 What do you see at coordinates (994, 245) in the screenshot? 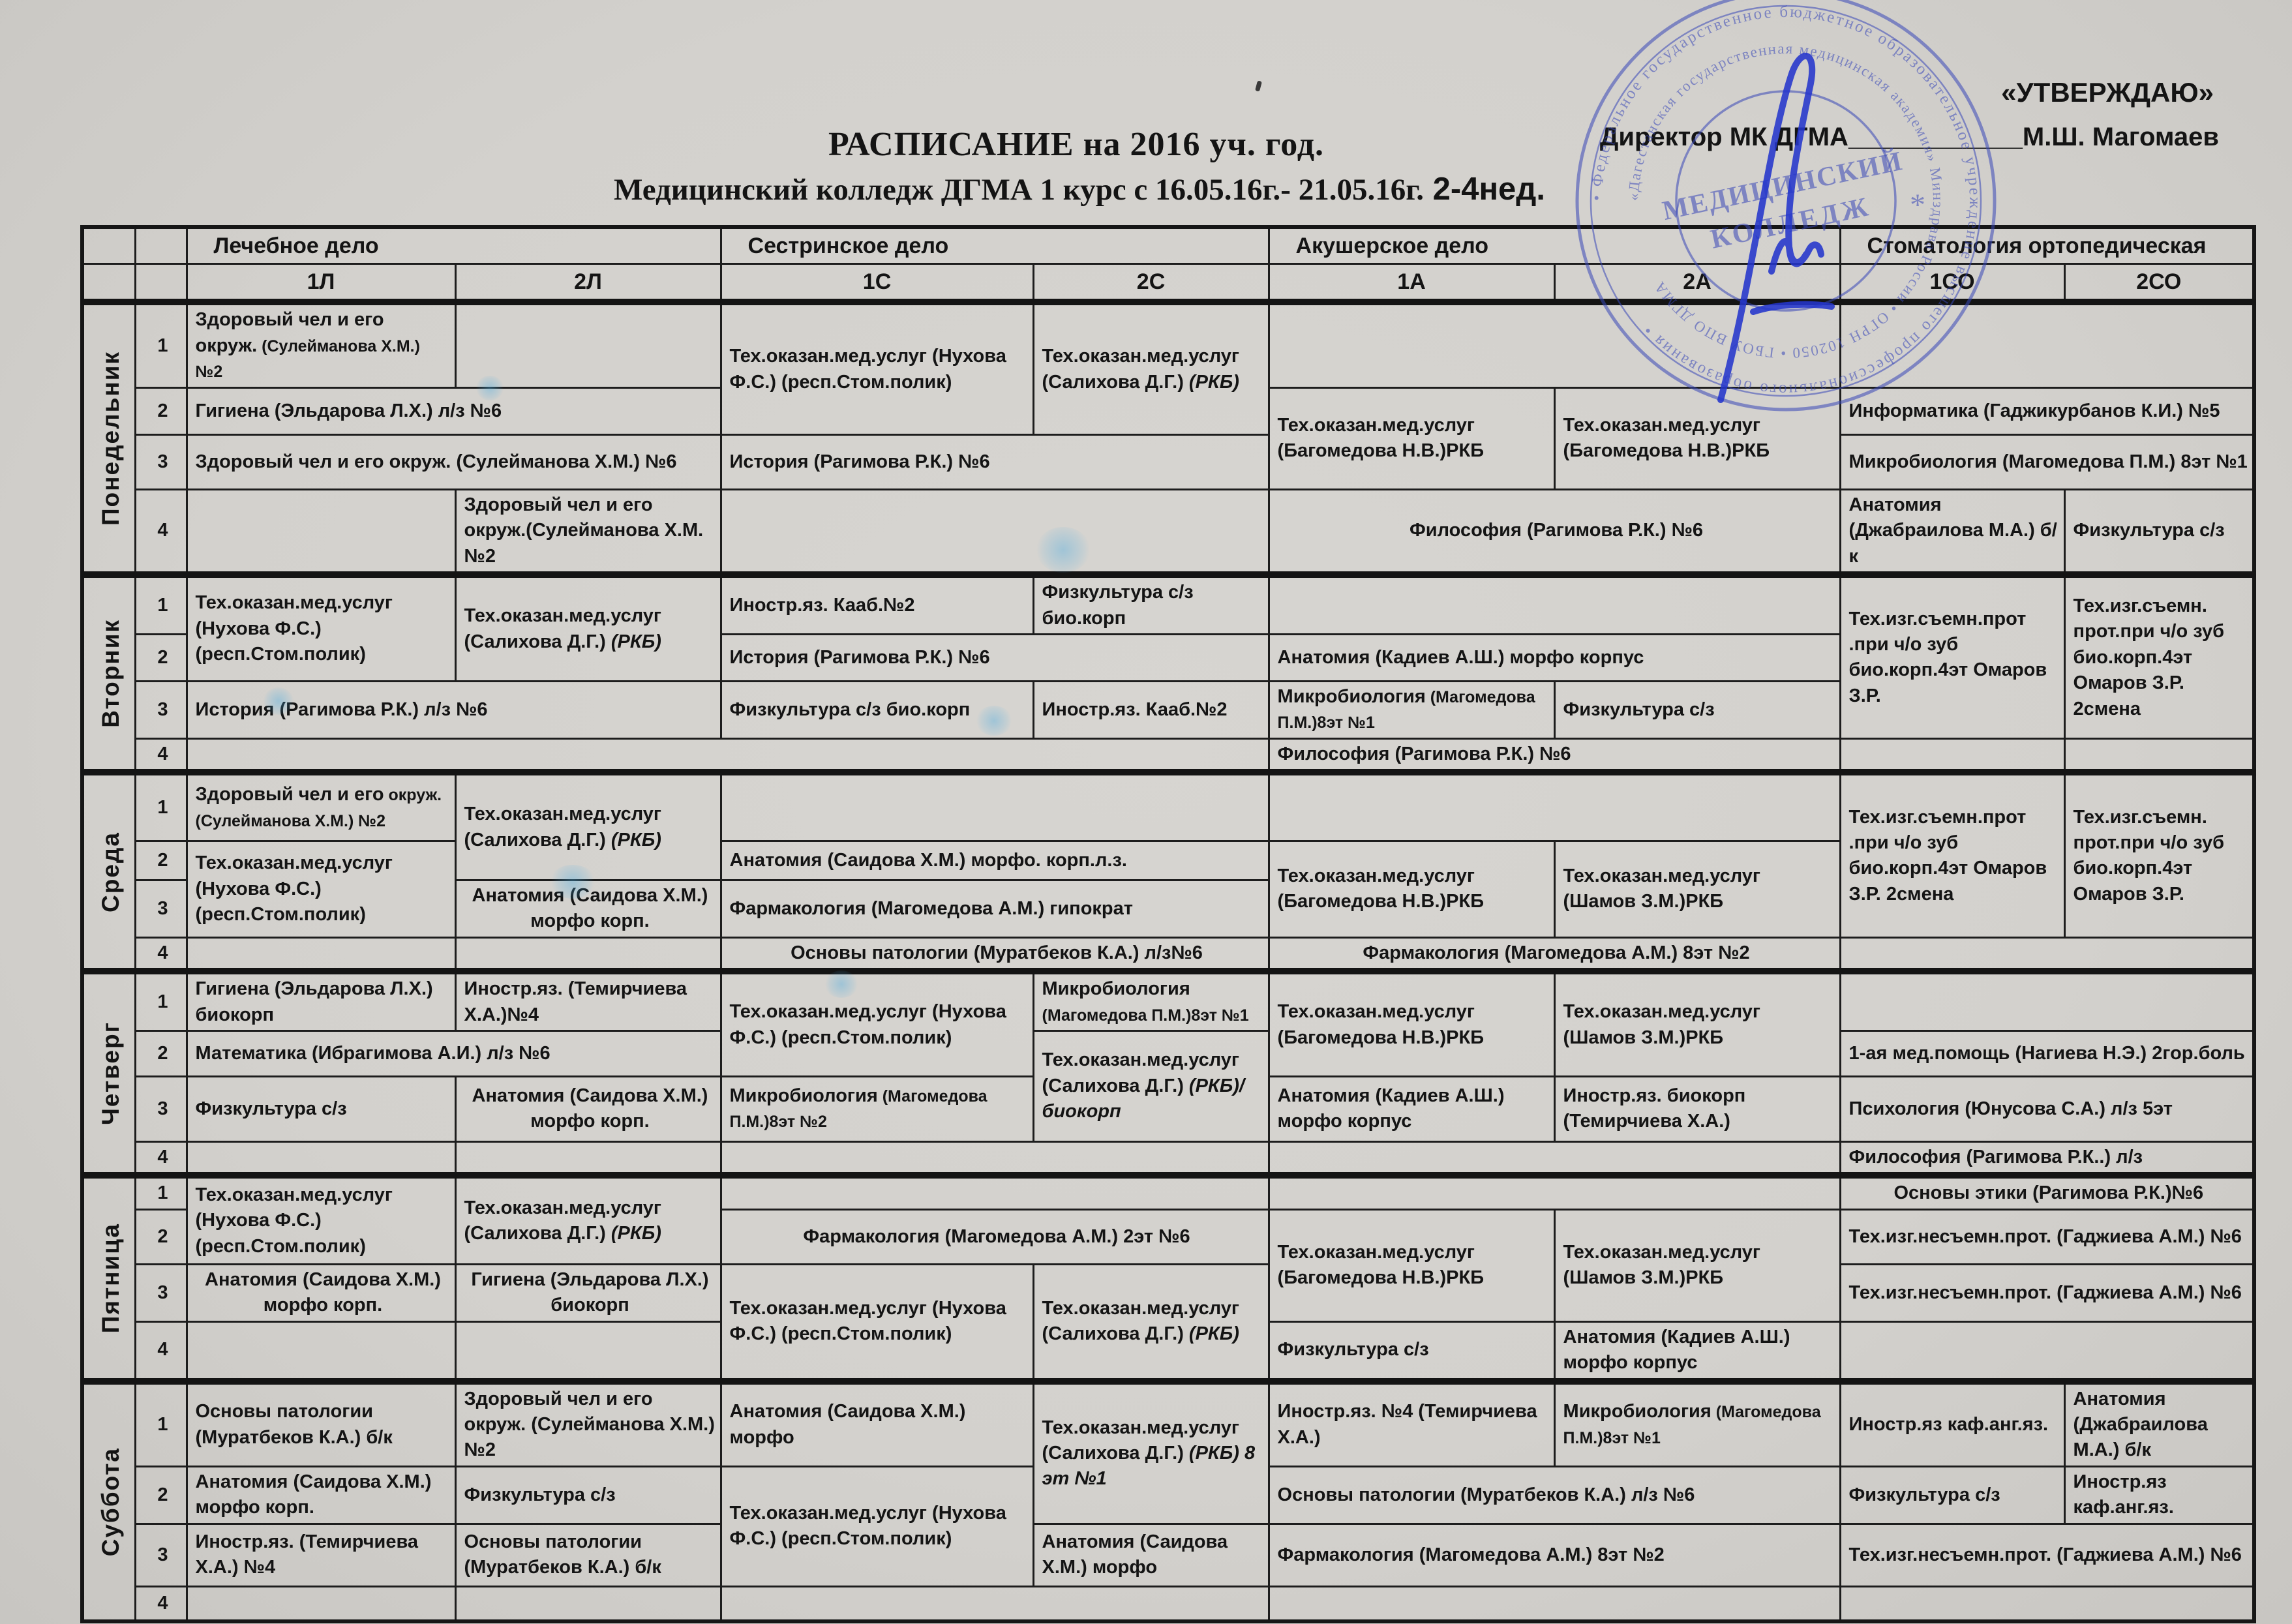
I see `group-header-sestrinskoe: Сестринское дело` at bounding box center [994, 245].